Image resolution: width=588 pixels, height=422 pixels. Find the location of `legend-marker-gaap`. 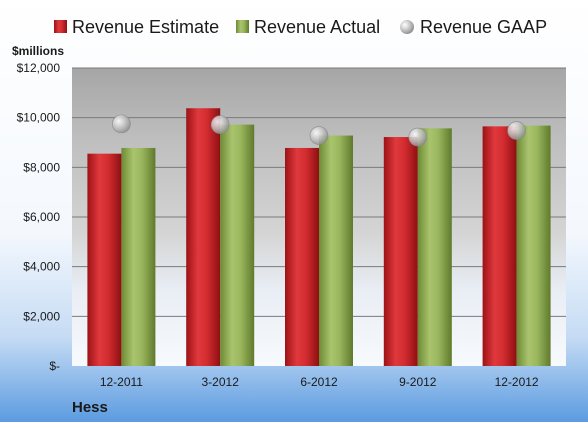

legend-marker-gaap is located at coordinates (407, 27).